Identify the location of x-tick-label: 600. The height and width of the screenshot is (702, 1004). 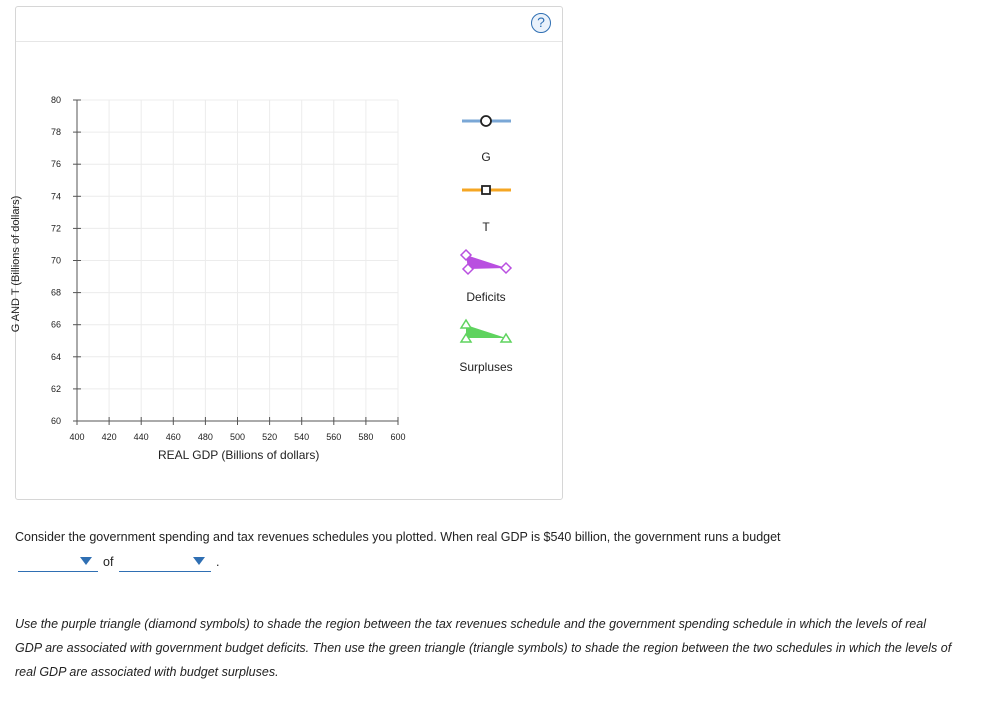
(397, 437).